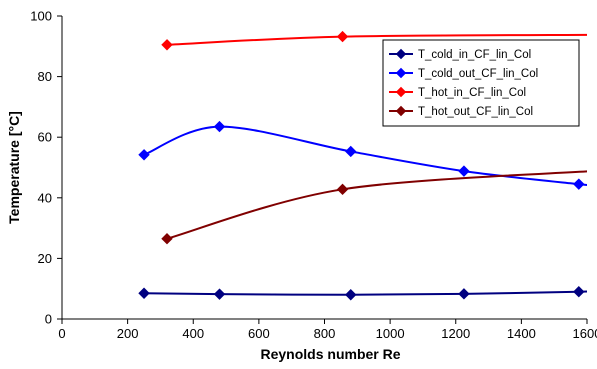  What do you see at coordinates (325, 333) in the screenshot?
I see `x-tick-label: 800` at bounding box center [325, 333].